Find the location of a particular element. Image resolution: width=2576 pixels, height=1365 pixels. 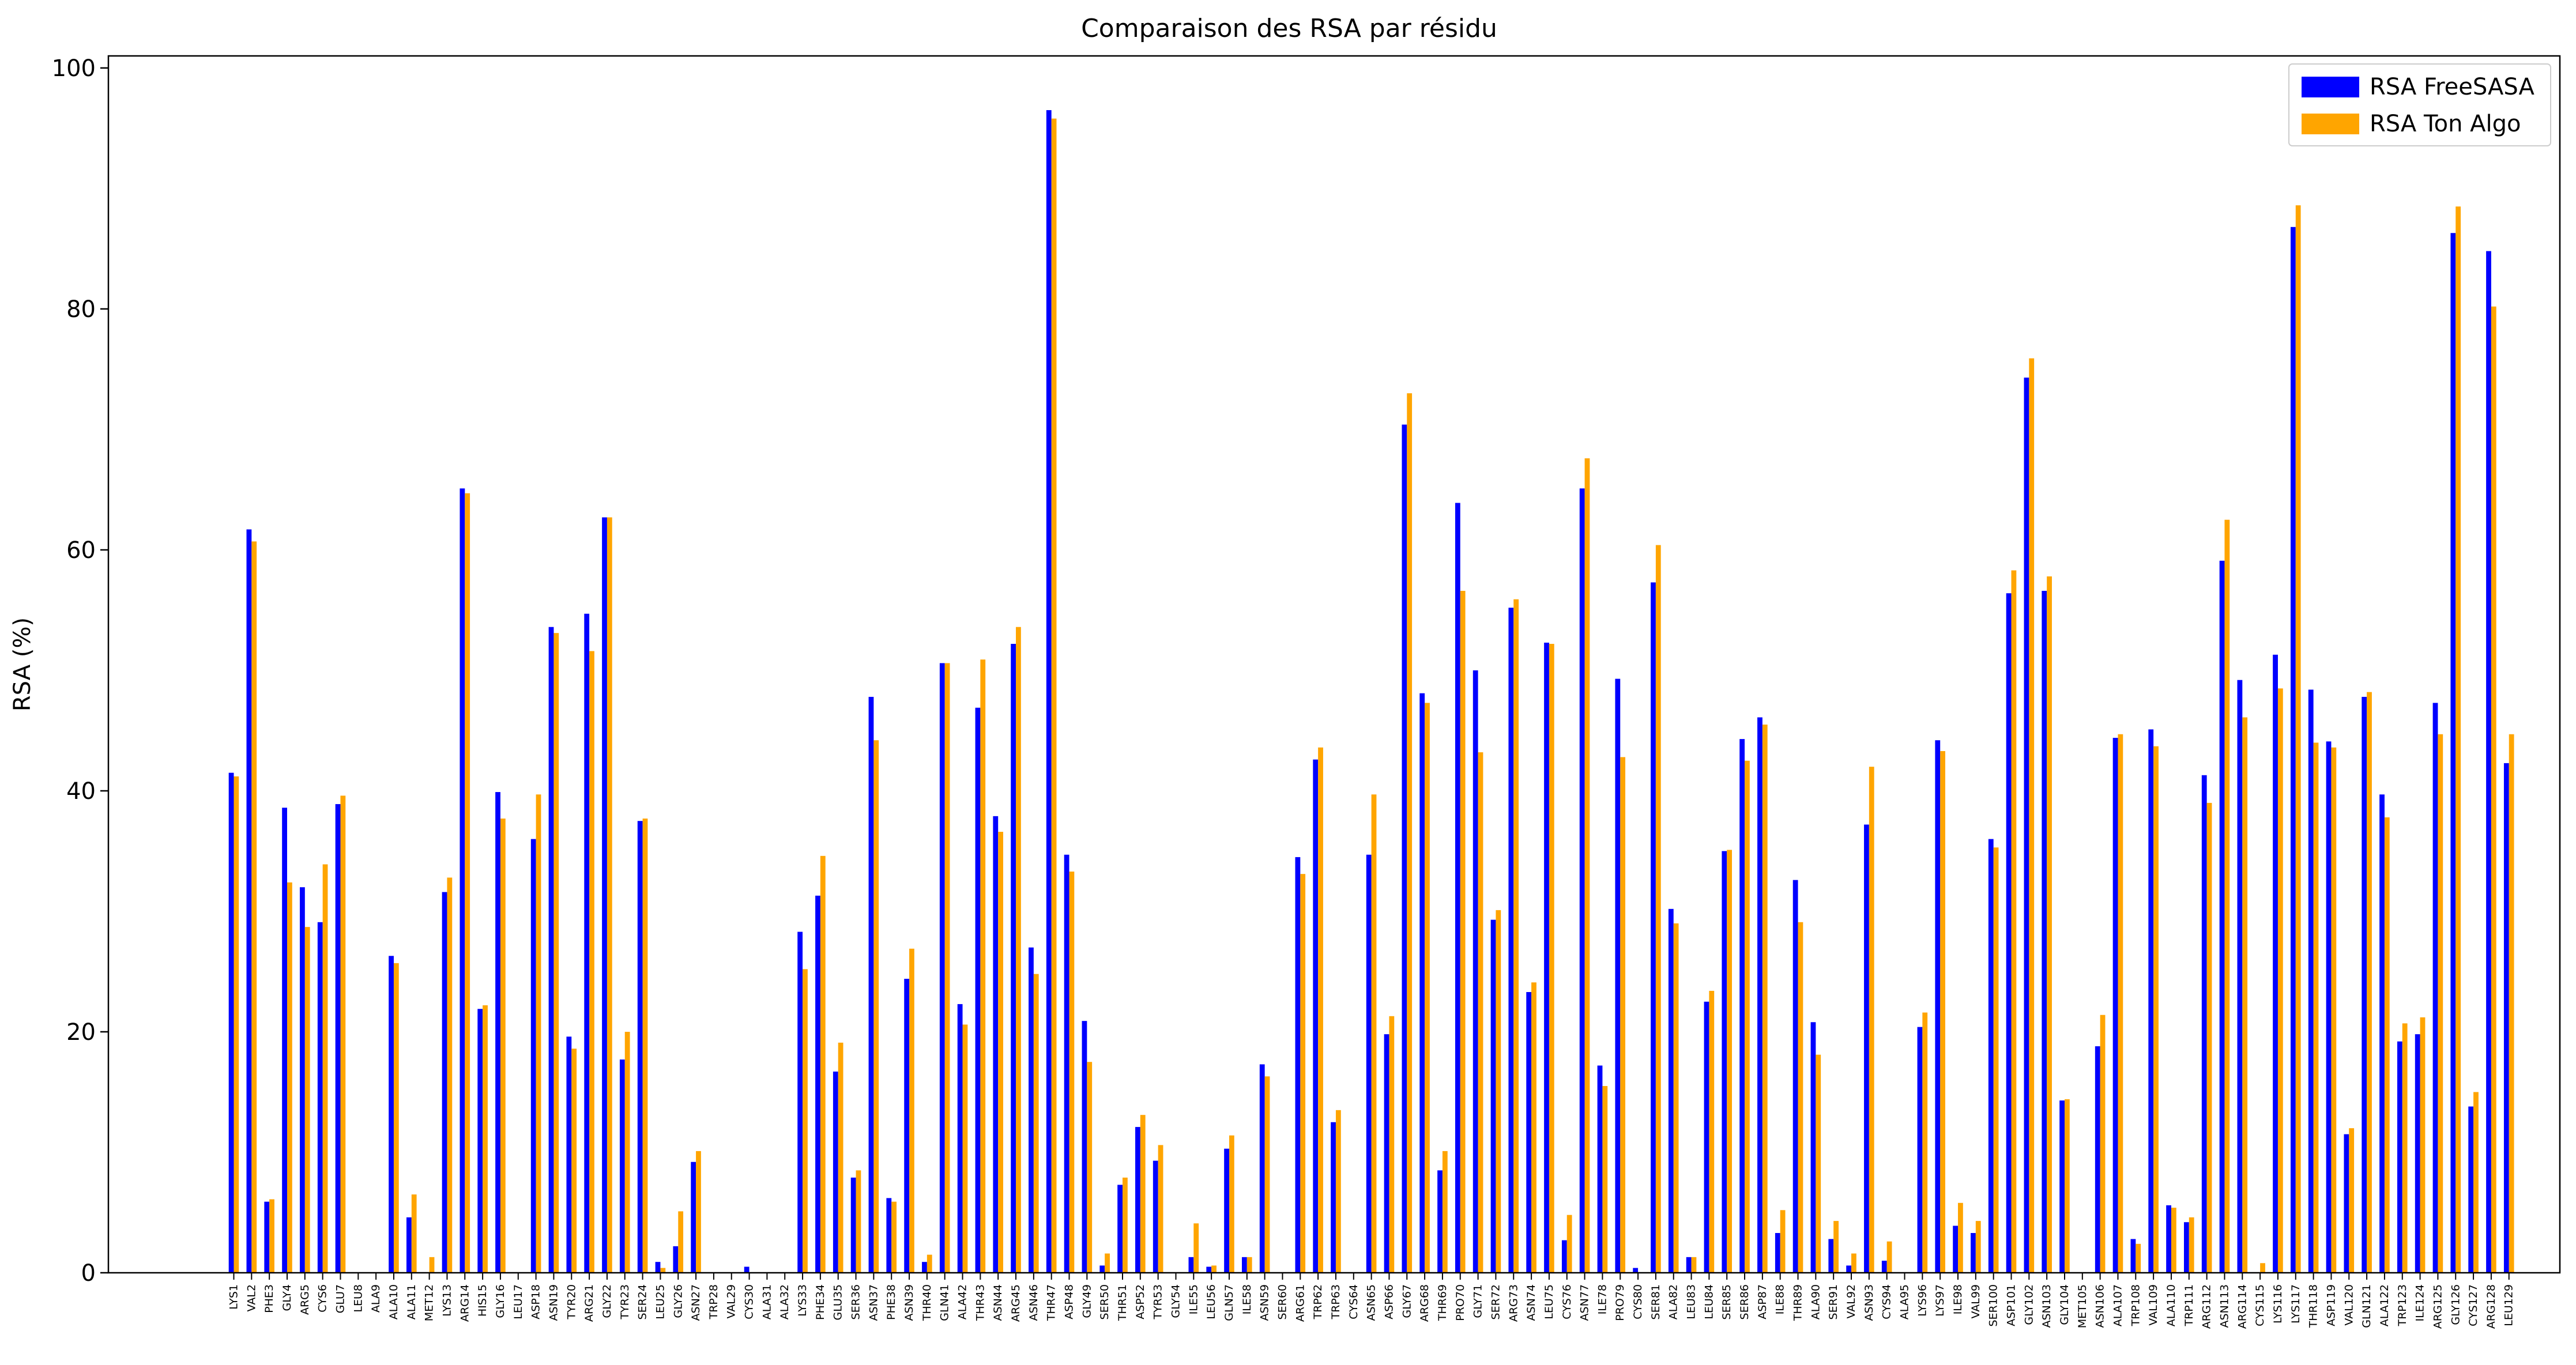

x-tick-label: ALA122 is located at coordinates (2384, 1305).